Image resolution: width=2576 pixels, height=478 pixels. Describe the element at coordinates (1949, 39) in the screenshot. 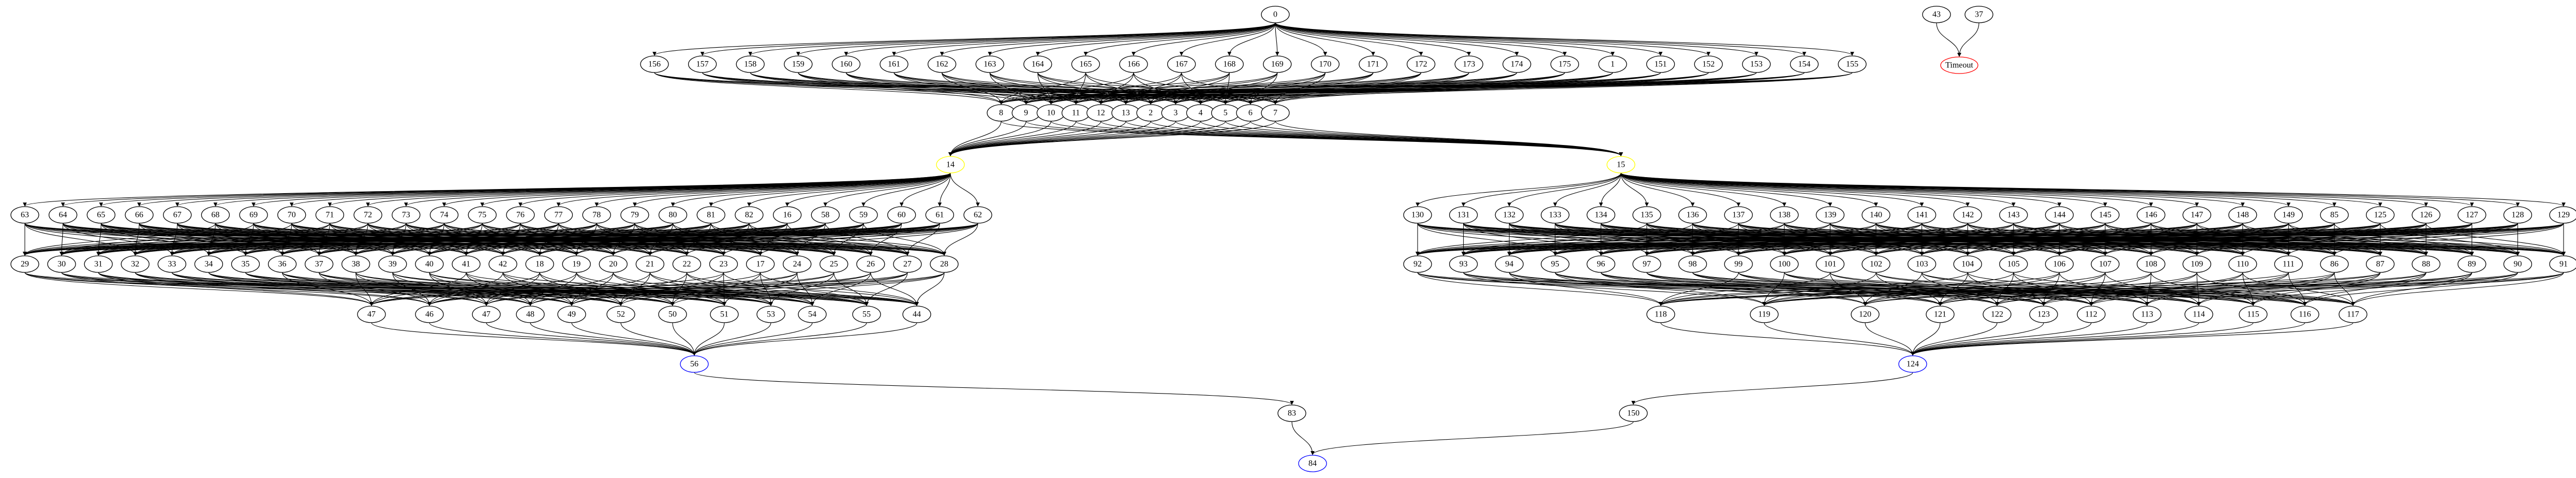

I see `edge-43-Timeout` at that location.